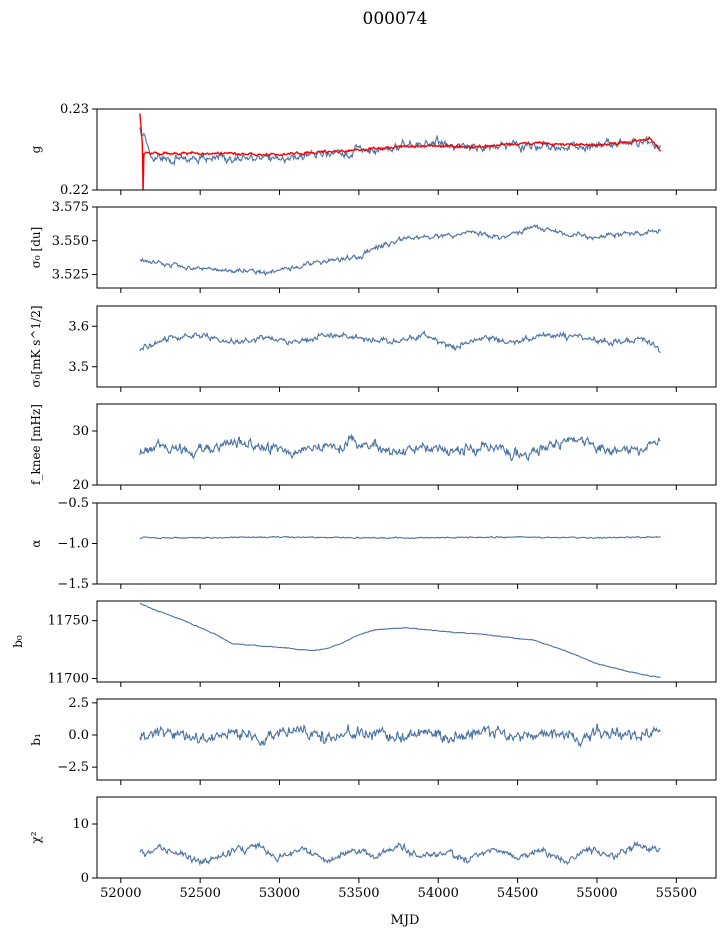  I want to click on y-axis-label: σ₀ [du], so click(36, 248).